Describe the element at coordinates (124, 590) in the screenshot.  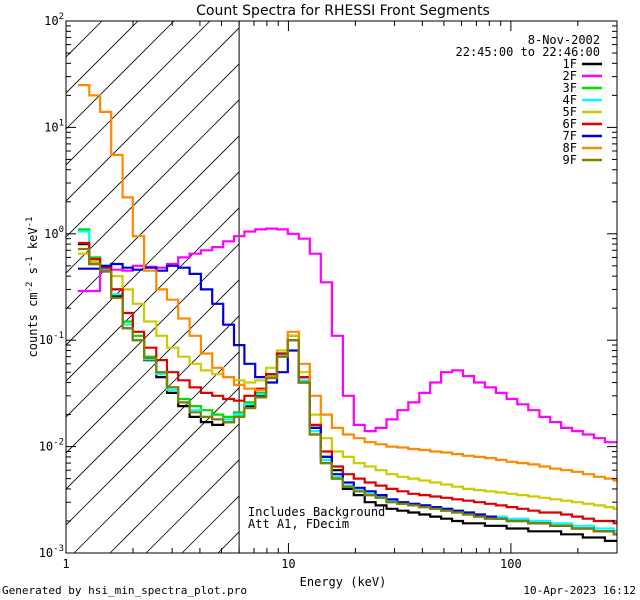
I see `footer-generated-by: Generated by hsi_min_spectra_plot.pro` at that location.